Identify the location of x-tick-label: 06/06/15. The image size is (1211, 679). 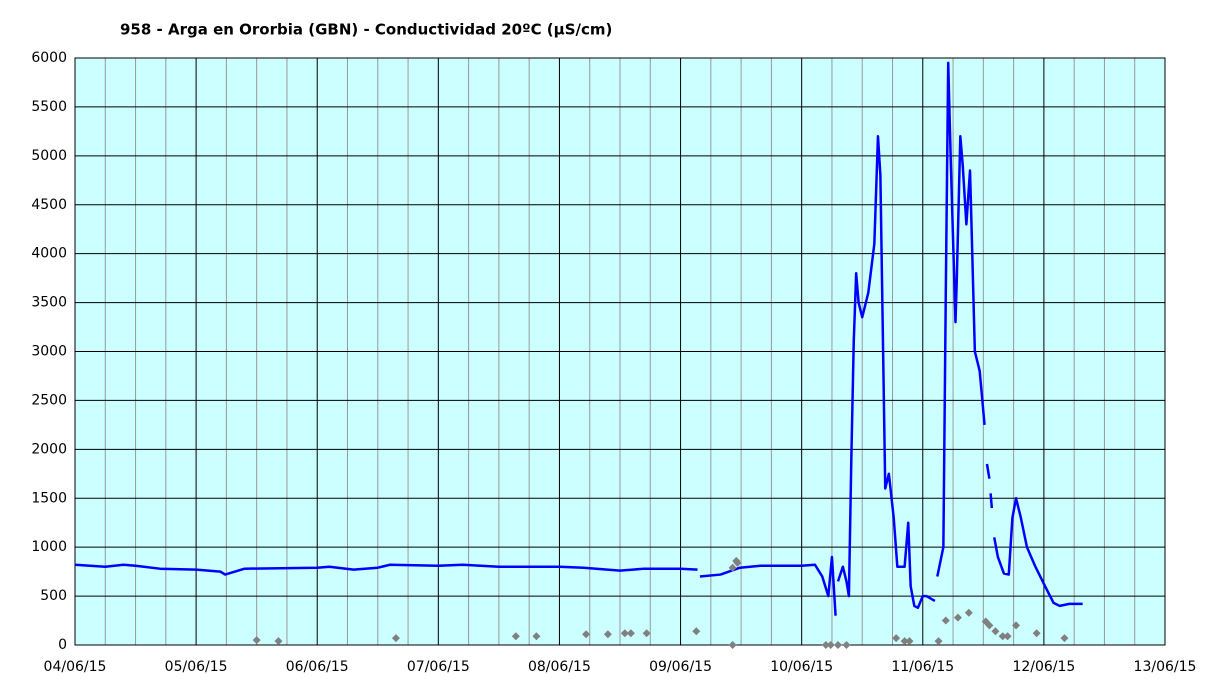
(317, 667).